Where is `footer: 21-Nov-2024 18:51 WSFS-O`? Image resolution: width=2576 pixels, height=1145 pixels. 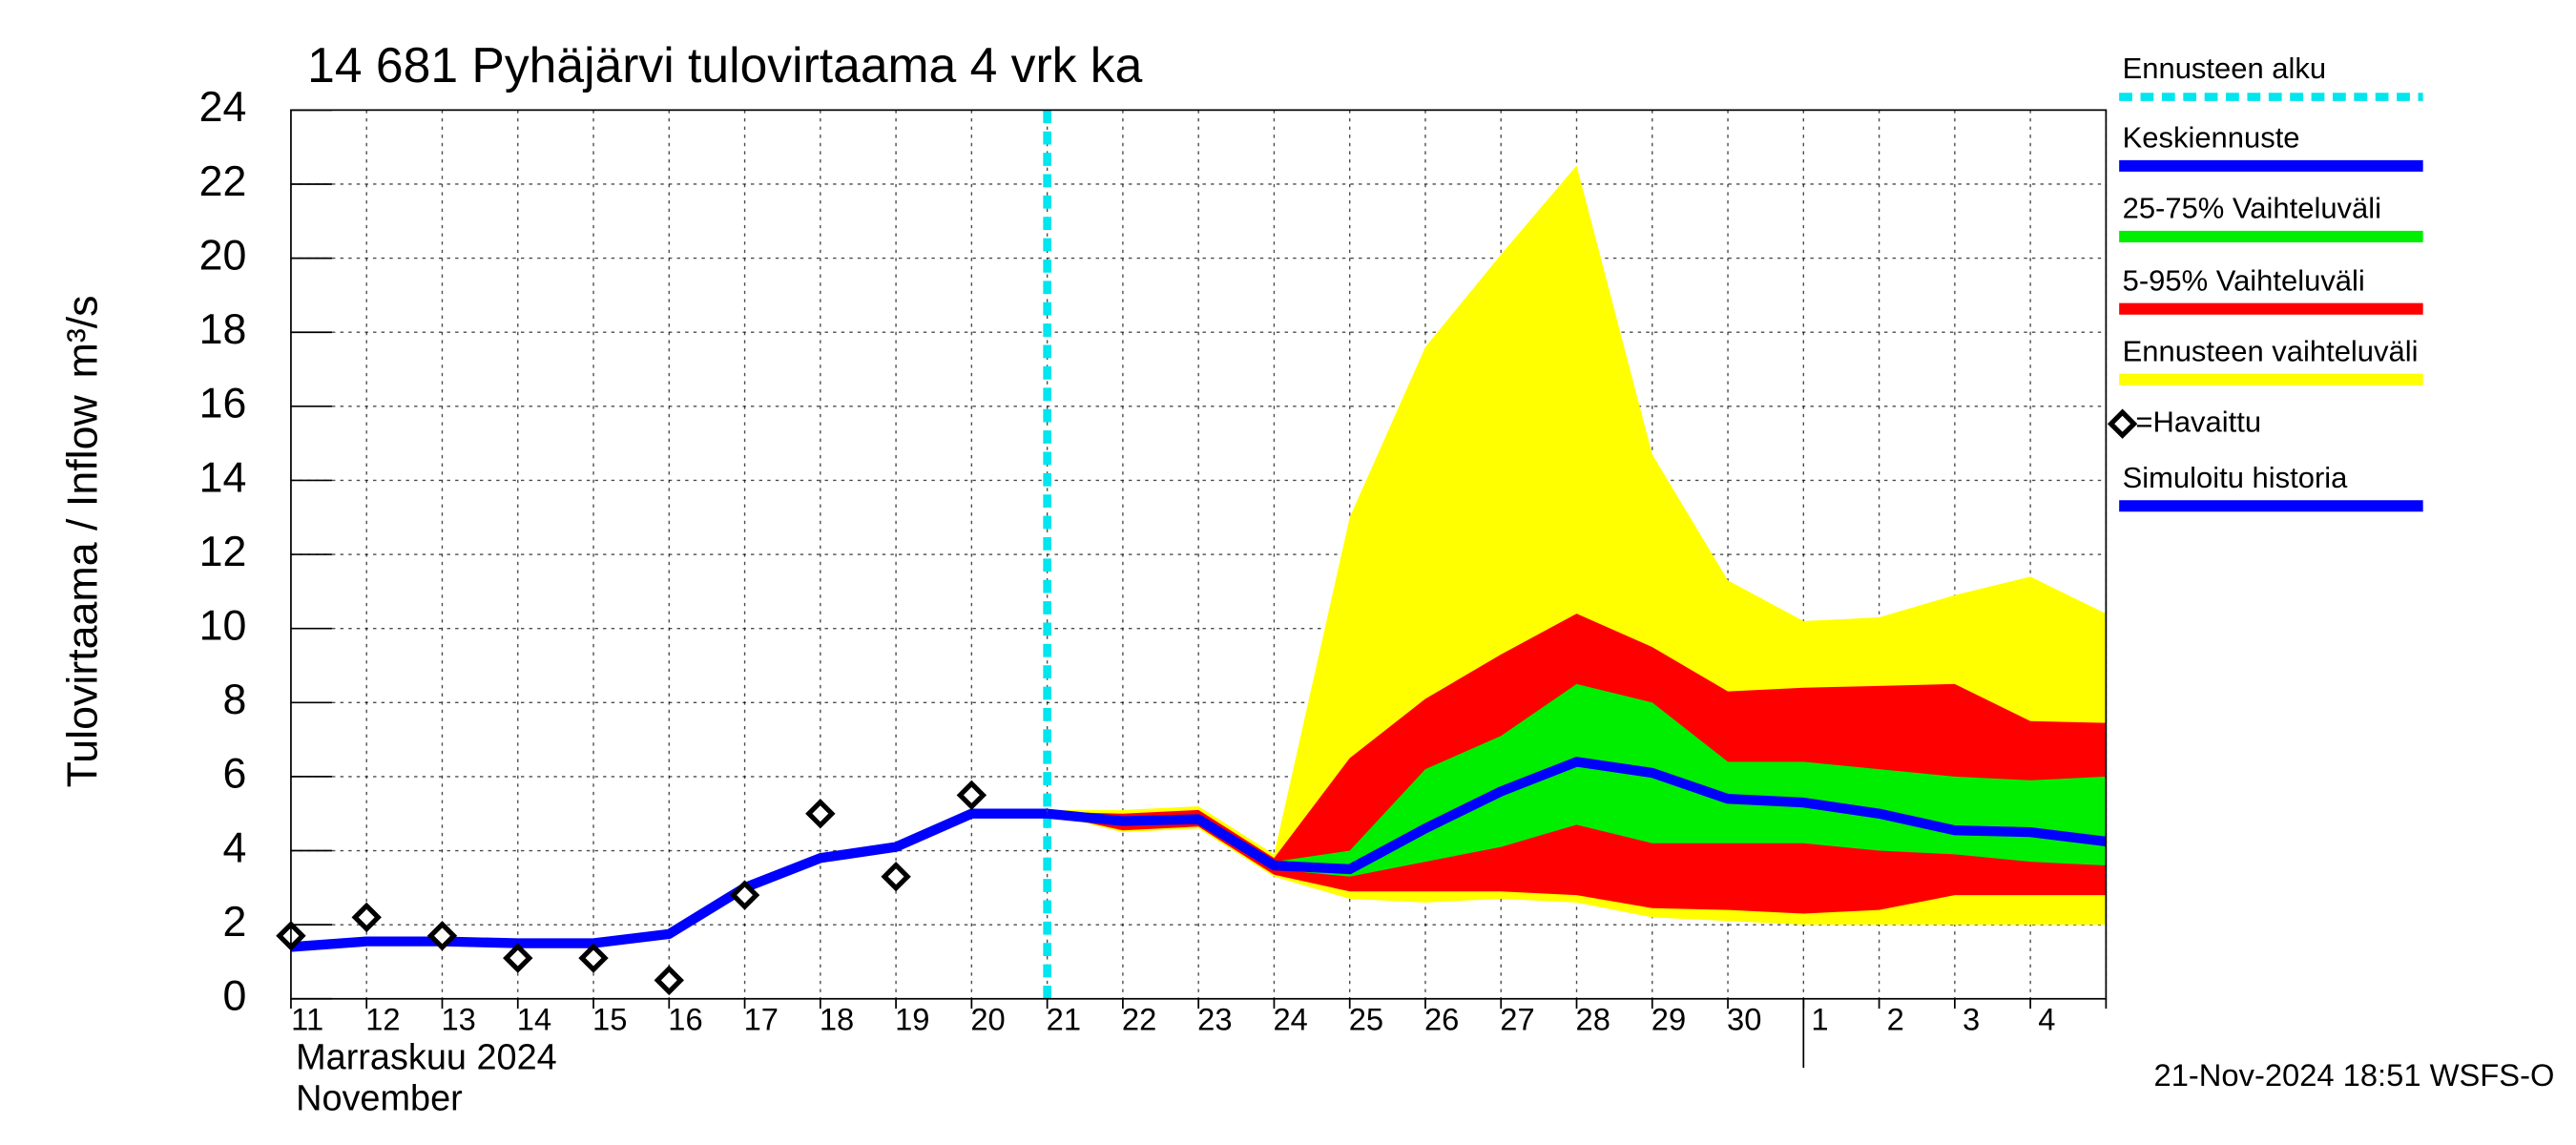 footer: 21-Nov-2024 18:51 WSFS-O is located at coordinates (2354, 1075).